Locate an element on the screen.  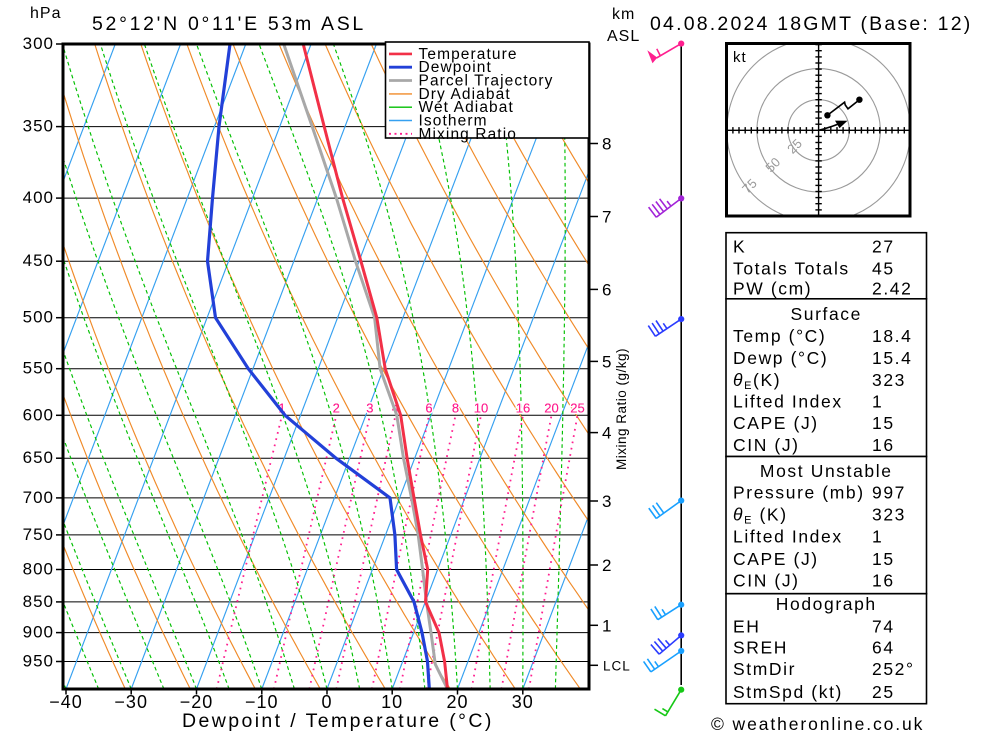
svg-text: Totals Totals is located at coordinates (791, 269).